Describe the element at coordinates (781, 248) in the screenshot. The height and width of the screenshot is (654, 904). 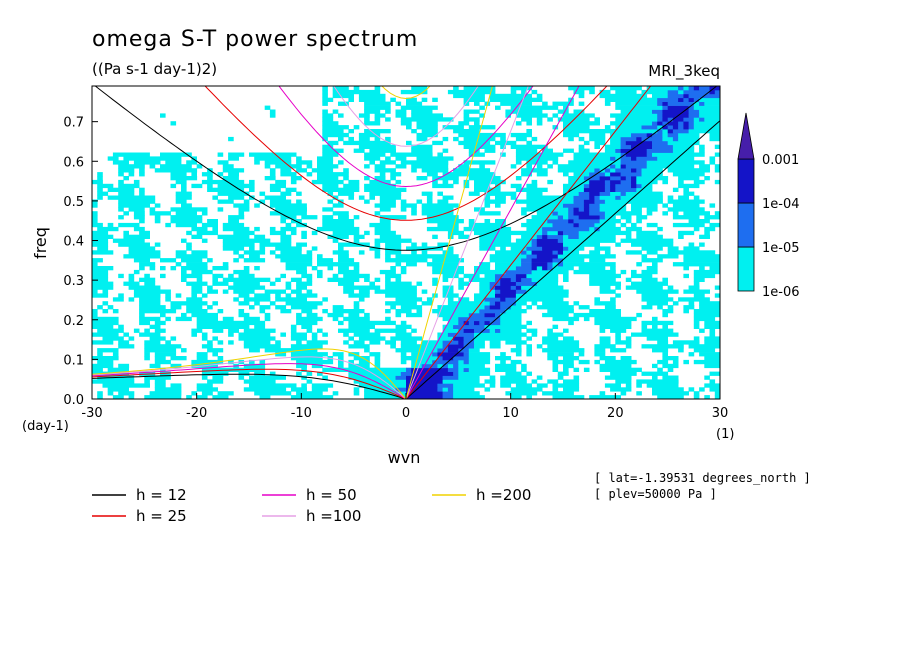
I see `colorbar-label: 1e-05` at that location.